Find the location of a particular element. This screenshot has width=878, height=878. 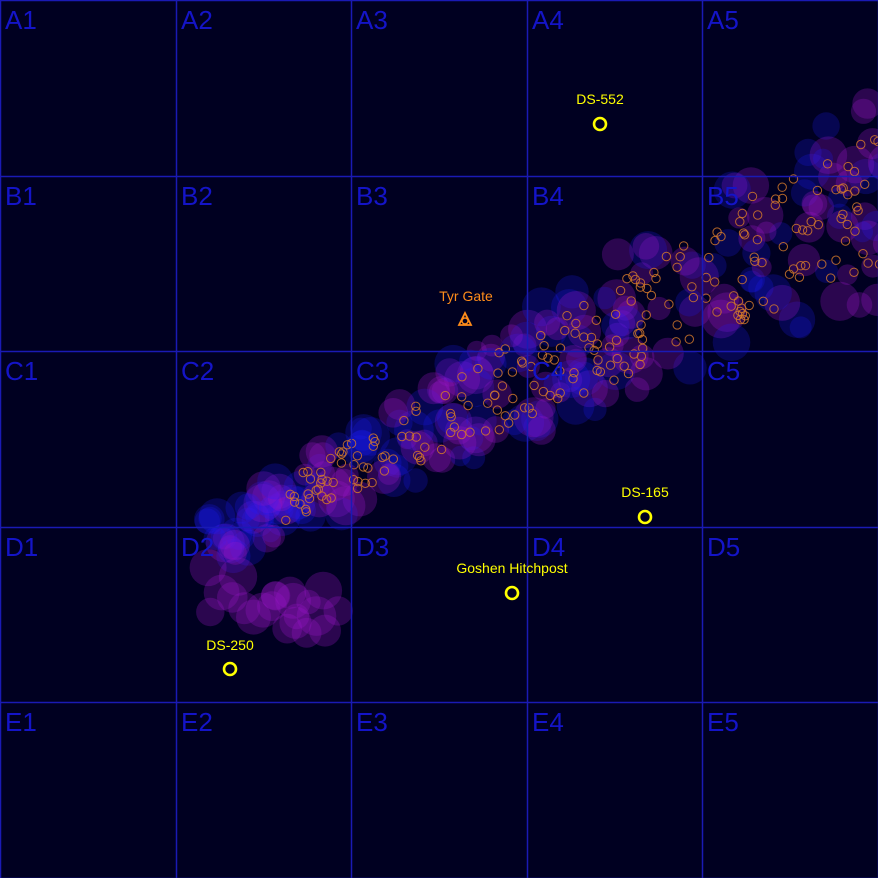

poi-label-ds-165: DS-165 is located at coordinates (645, 492).